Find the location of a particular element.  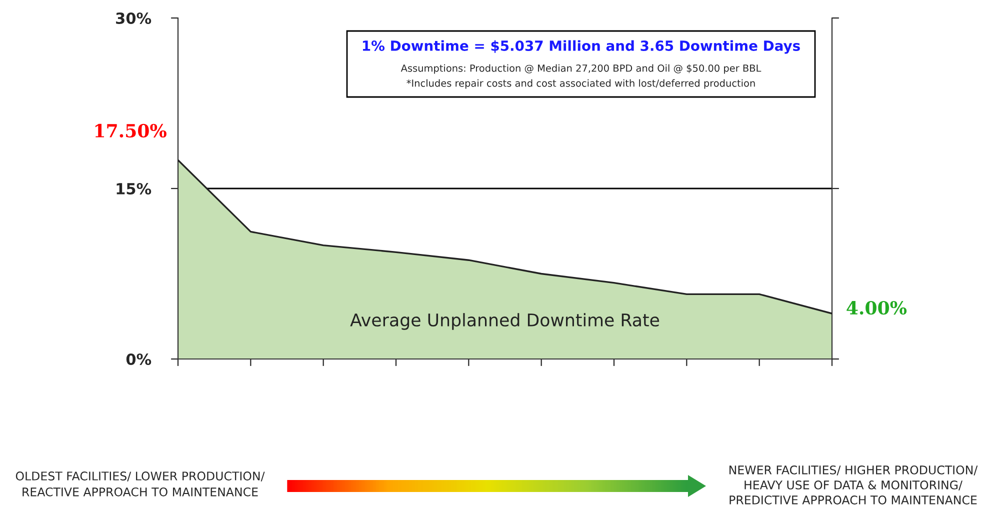

y-tick-label: 30% is located at coordinates (134, 18).